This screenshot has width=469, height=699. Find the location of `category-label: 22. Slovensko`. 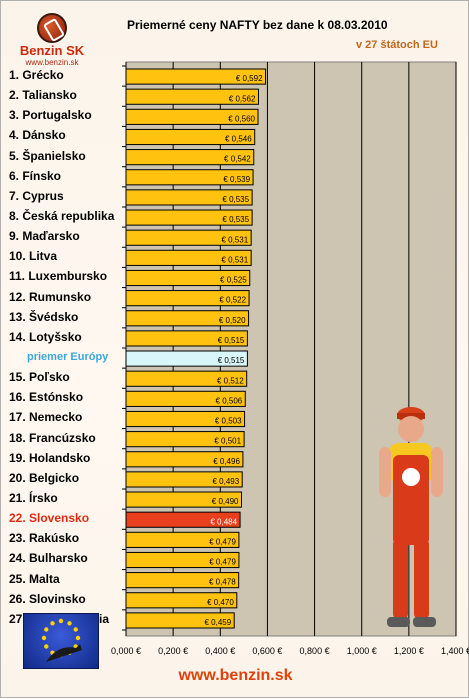

category-label: 22. Slovensko is located at coordinates (49, 518).